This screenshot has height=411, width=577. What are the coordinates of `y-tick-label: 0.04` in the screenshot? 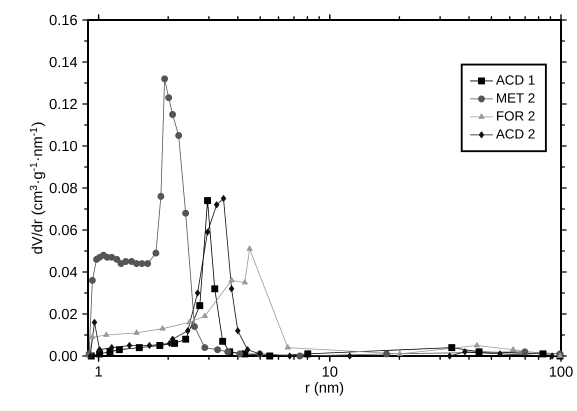 It's located at (64, 272).